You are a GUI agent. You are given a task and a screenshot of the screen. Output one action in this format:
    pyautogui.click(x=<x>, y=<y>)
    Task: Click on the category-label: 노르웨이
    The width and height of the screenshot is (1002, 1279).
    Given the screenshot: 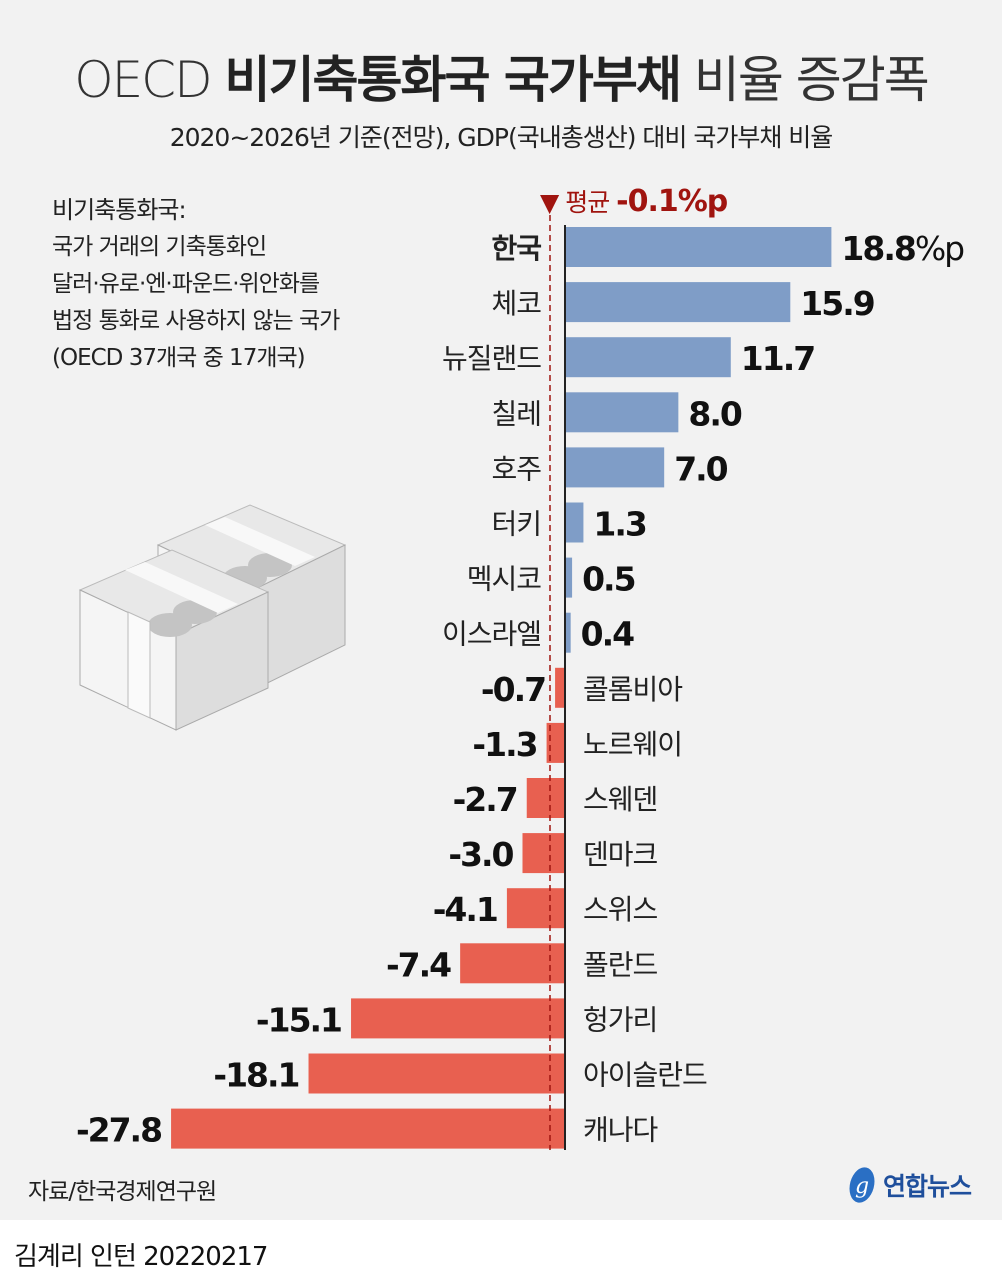 What is the action you would take?
    pyautogui.click(x=632, y=744)
    